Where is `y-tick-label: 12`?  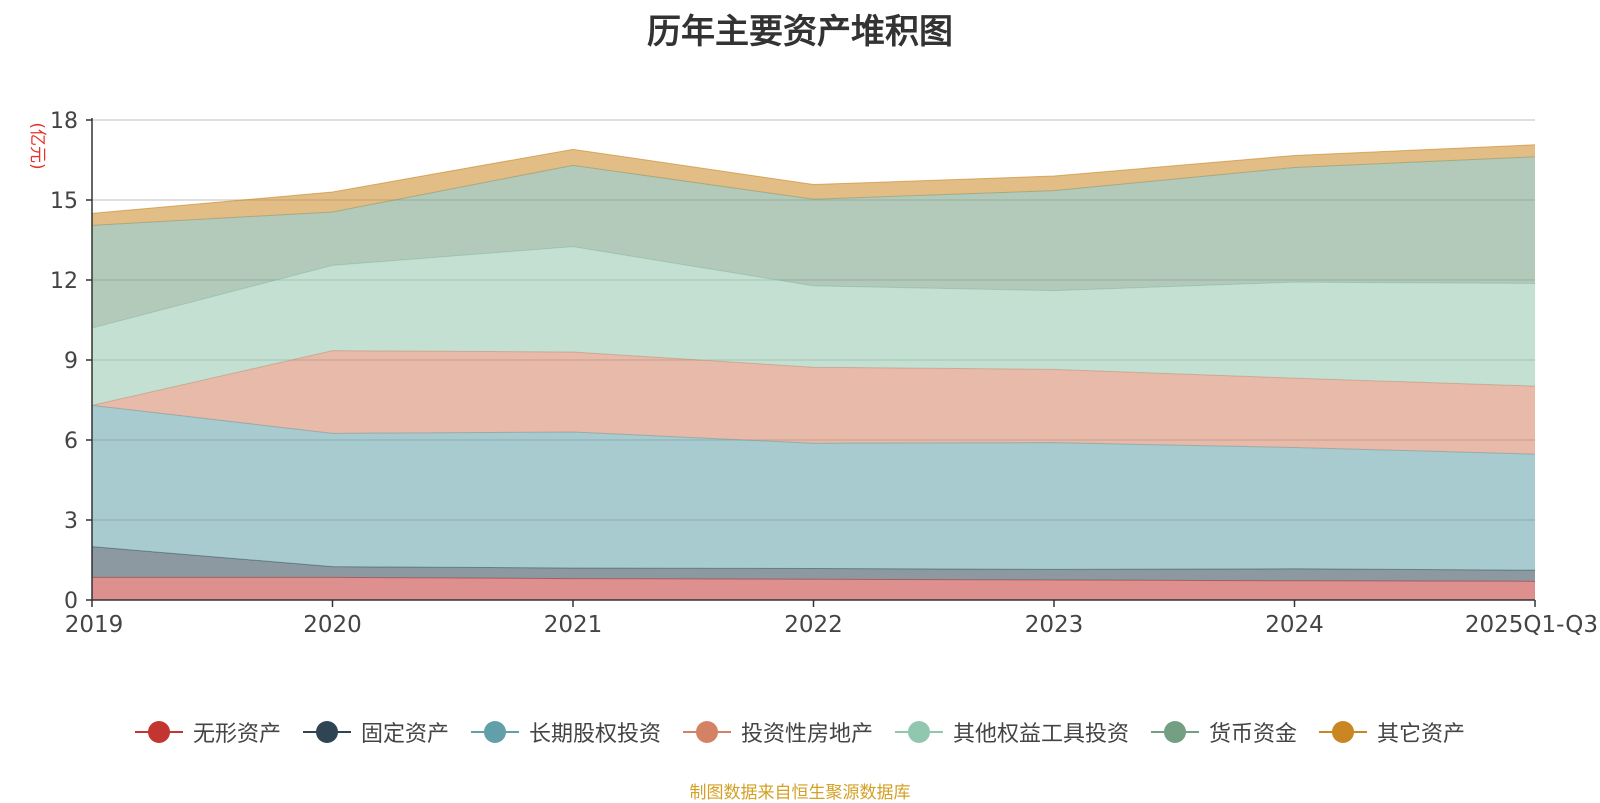
y-tick-label: 12 is located at coordinates (64, 281).